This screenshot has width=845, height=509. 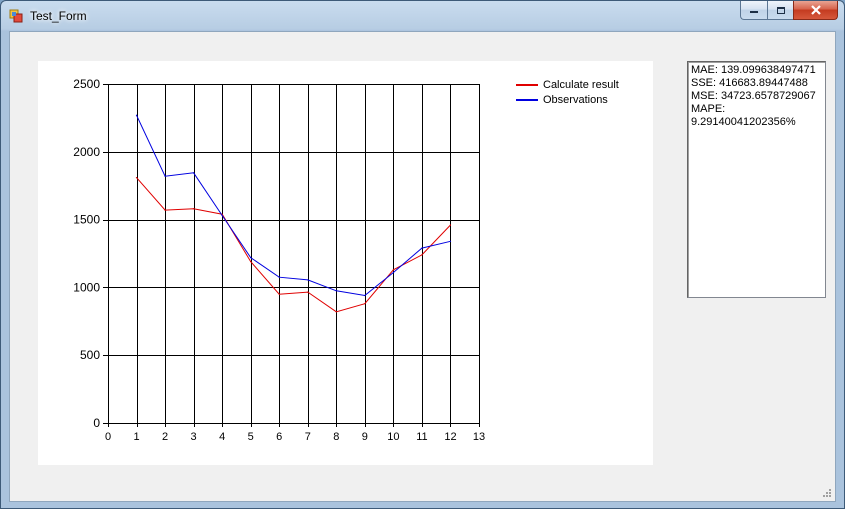 I want to click on chart-legend: Calculate result Observations, so click(x=567, y=92).